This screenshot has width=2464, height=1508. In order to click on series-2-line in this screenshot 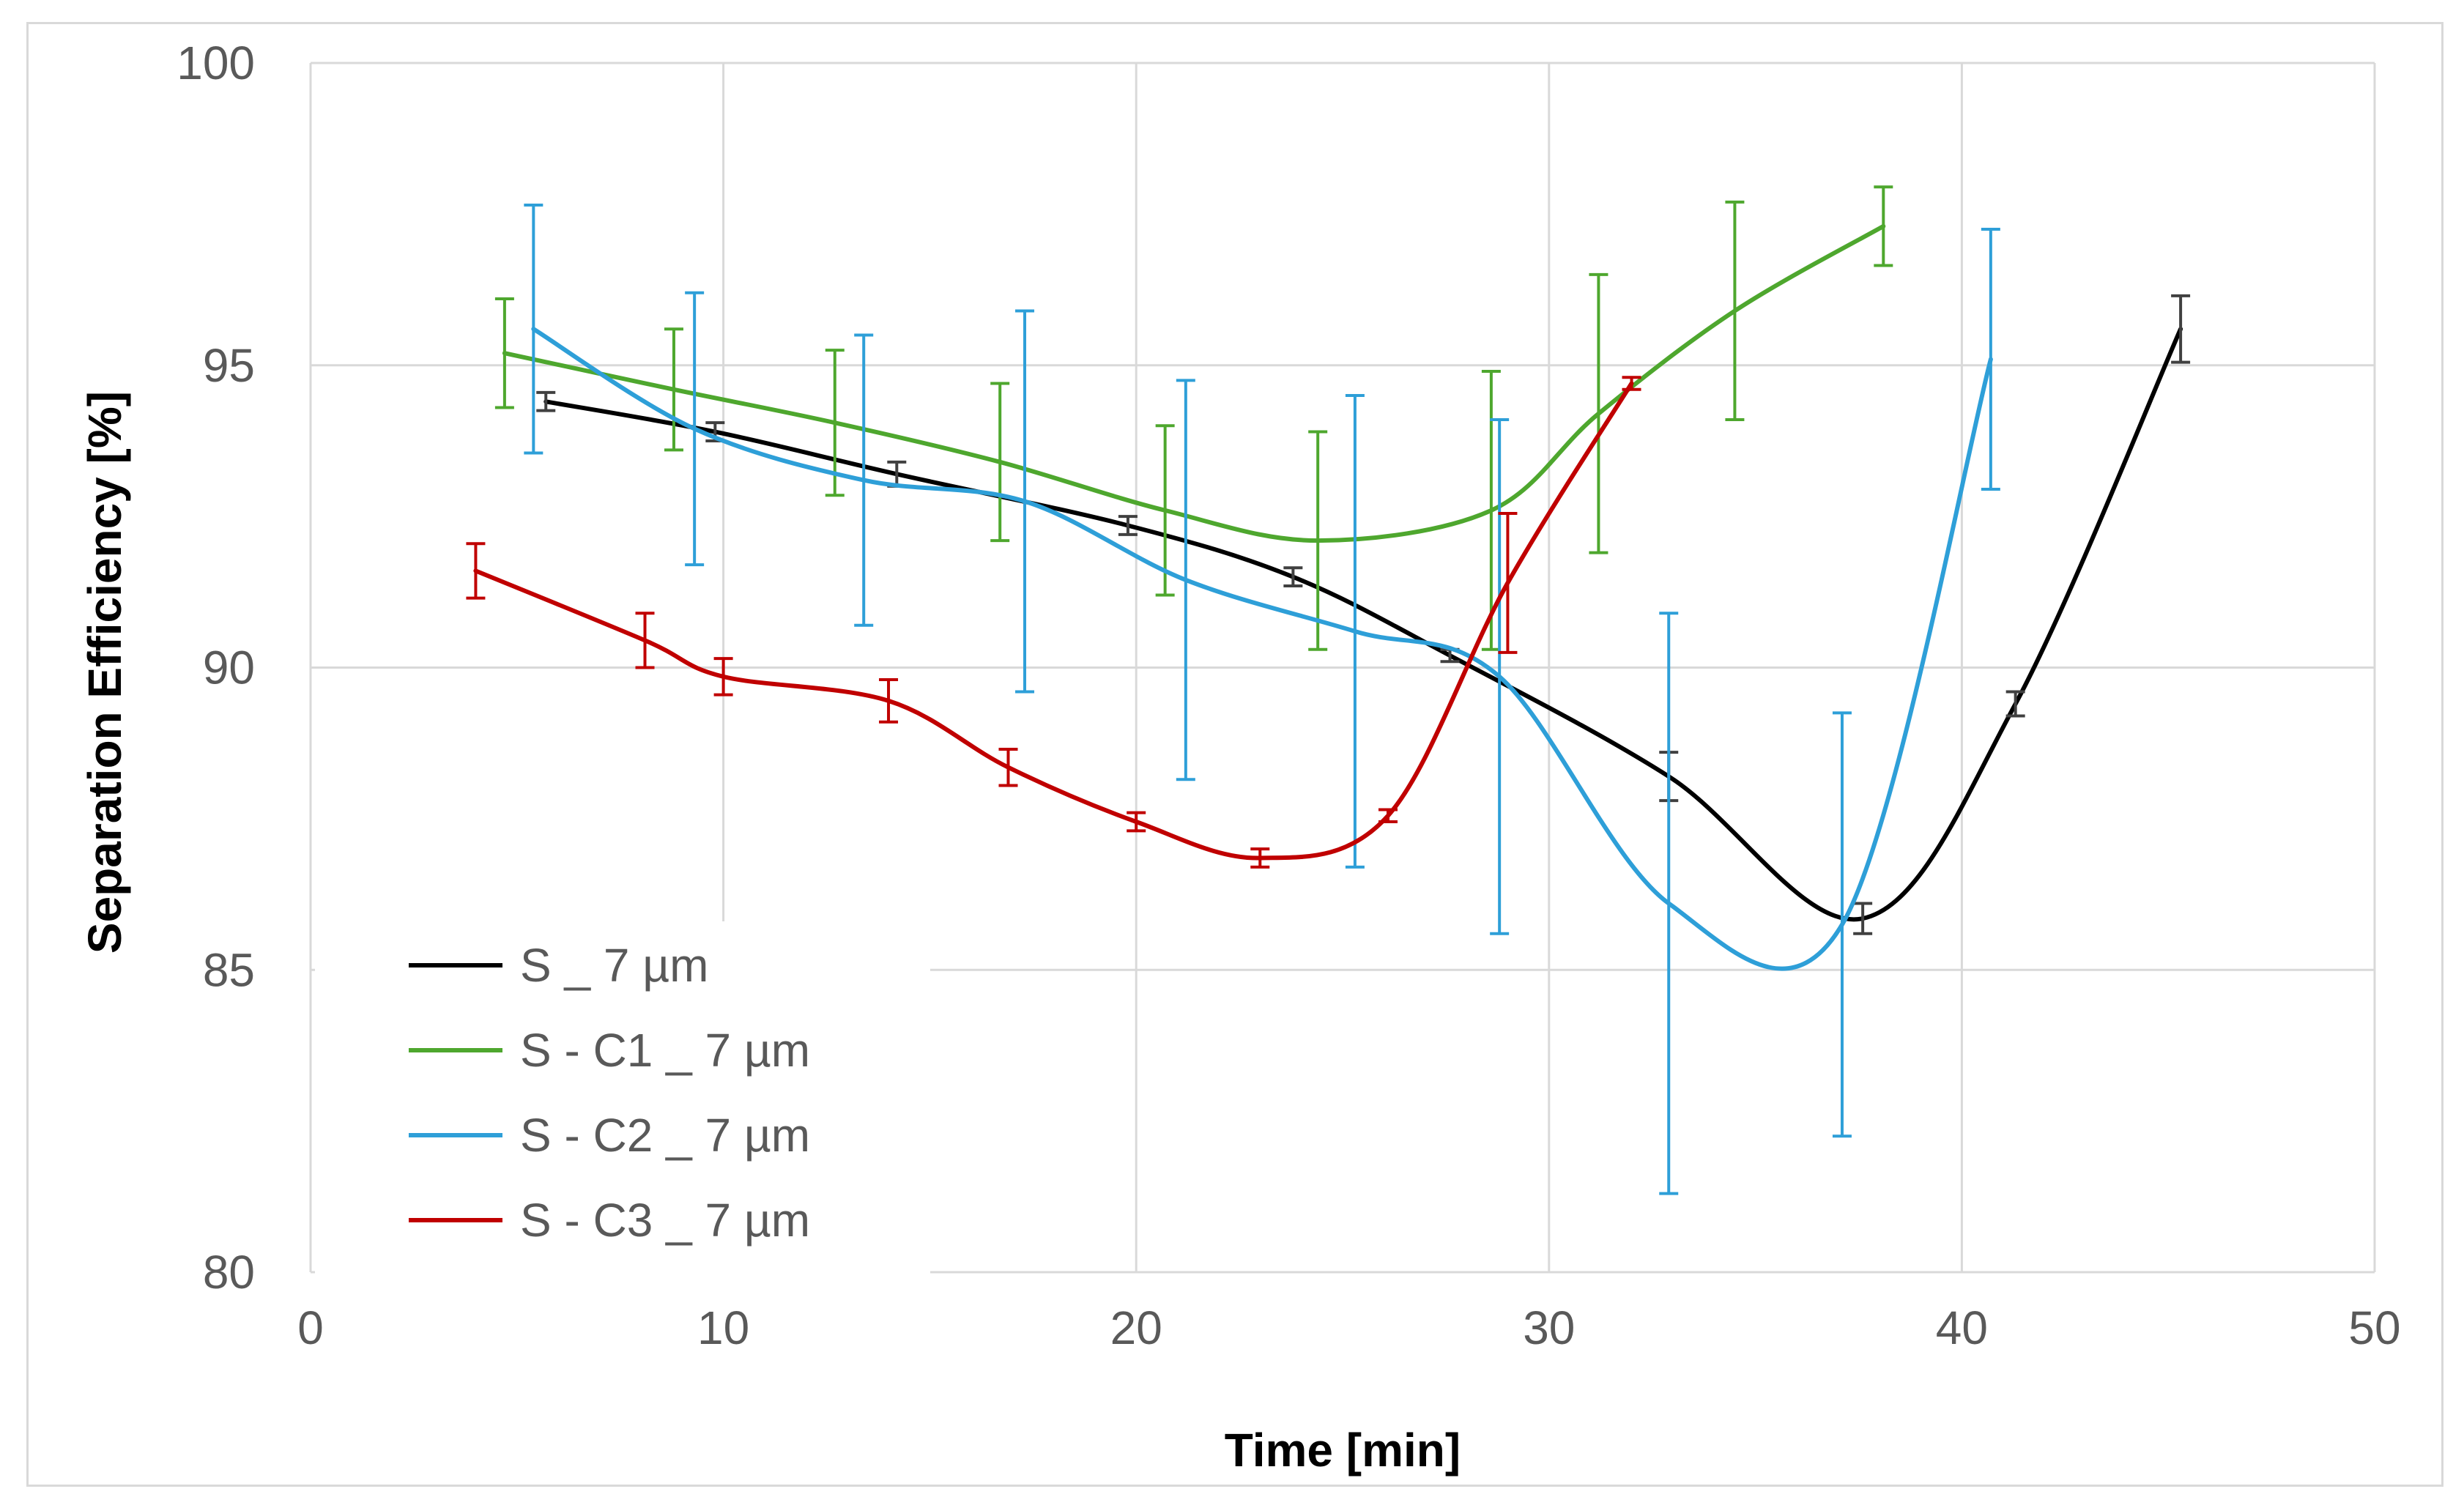, I will do `click(1194, 383)`.